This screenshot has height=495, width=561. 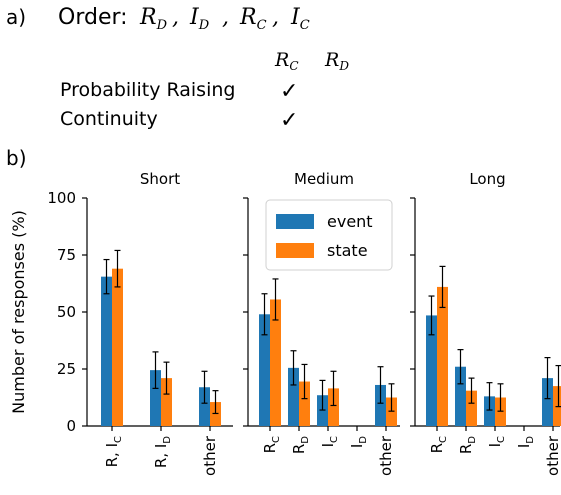 I want to click on order-symbol: ID, so click(x=199, y=19).